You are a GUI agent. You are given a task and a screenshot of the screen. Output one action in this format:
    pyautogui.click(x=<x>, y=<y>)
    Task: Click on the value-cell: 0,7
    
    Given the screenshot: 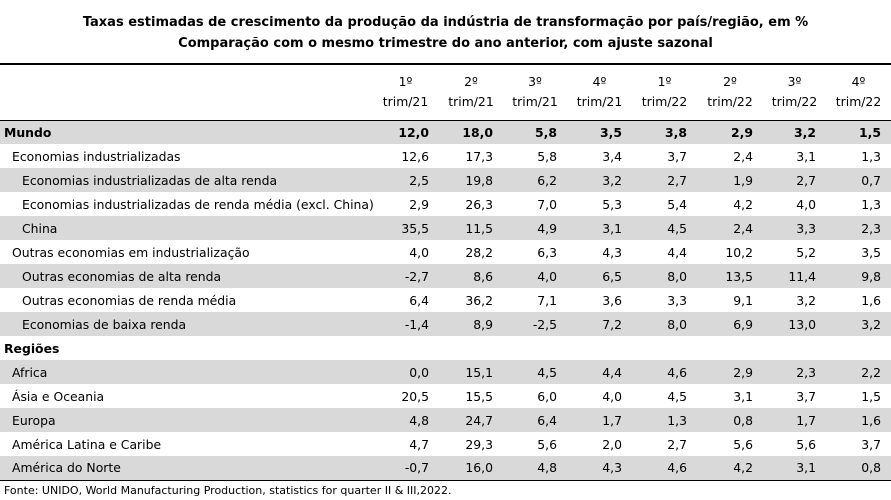 What is the action you would take?
    pyautogui.click(x=871, y=180)
    